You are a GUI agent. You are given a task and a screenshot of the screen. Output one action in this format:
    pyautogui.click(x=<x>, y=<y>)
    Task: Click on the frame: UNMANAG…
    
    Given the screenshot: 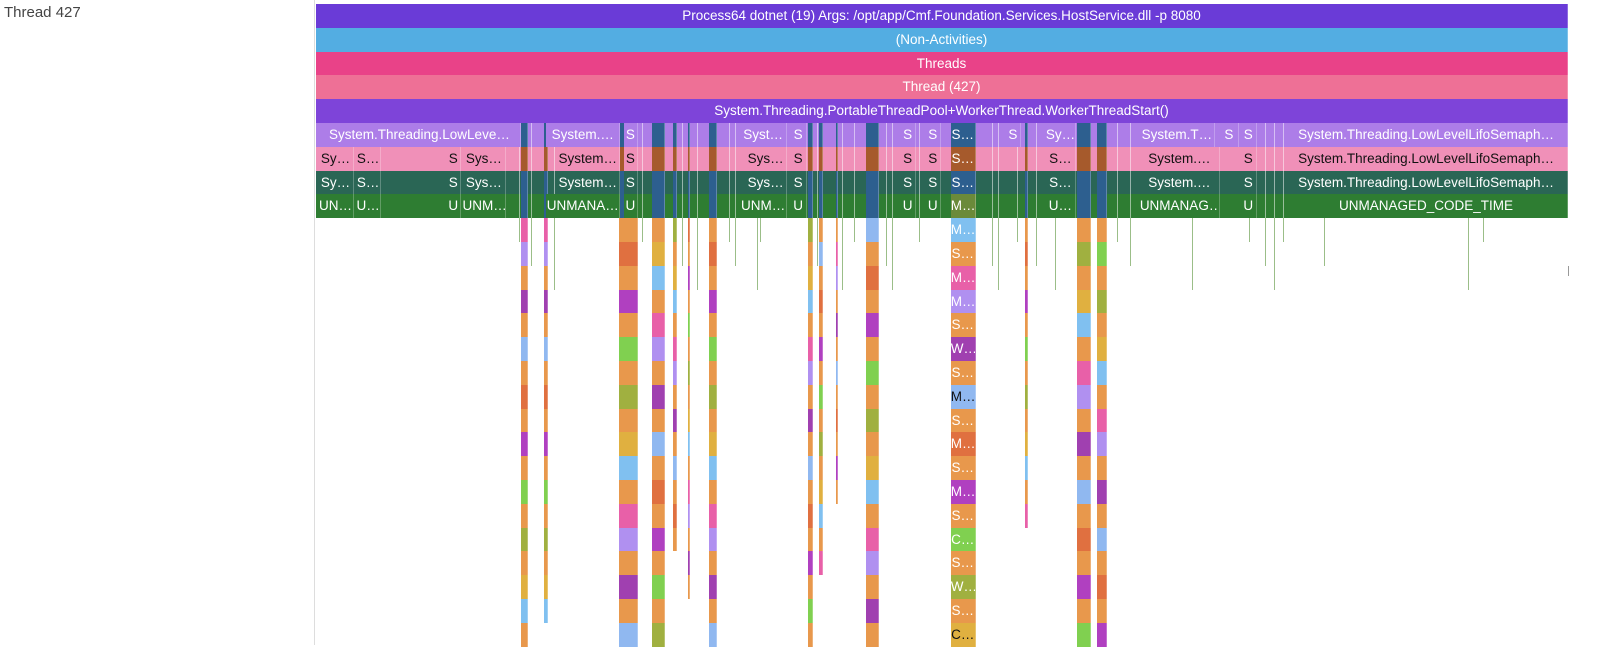 What is the action you would take?
    pyautogui.click(x=1179, y=206)
    